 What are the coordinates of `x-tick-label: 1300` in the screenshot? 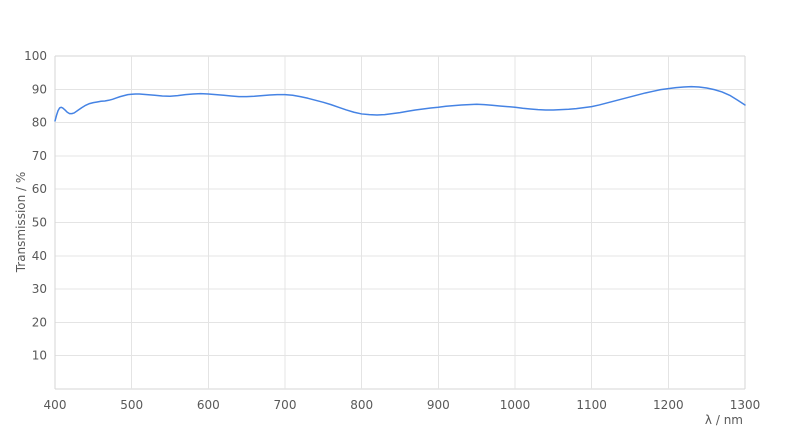 It's located at (745, 405).